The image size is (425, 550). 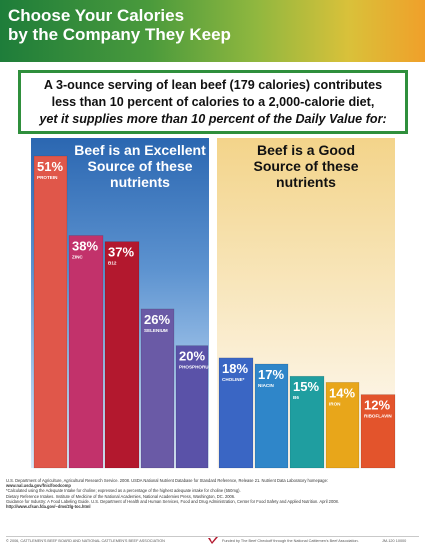 What do you see at coordinates (306, 386) in the screenshot?
I see `bar-value-label: 15%` at bounding box center [306, 386].